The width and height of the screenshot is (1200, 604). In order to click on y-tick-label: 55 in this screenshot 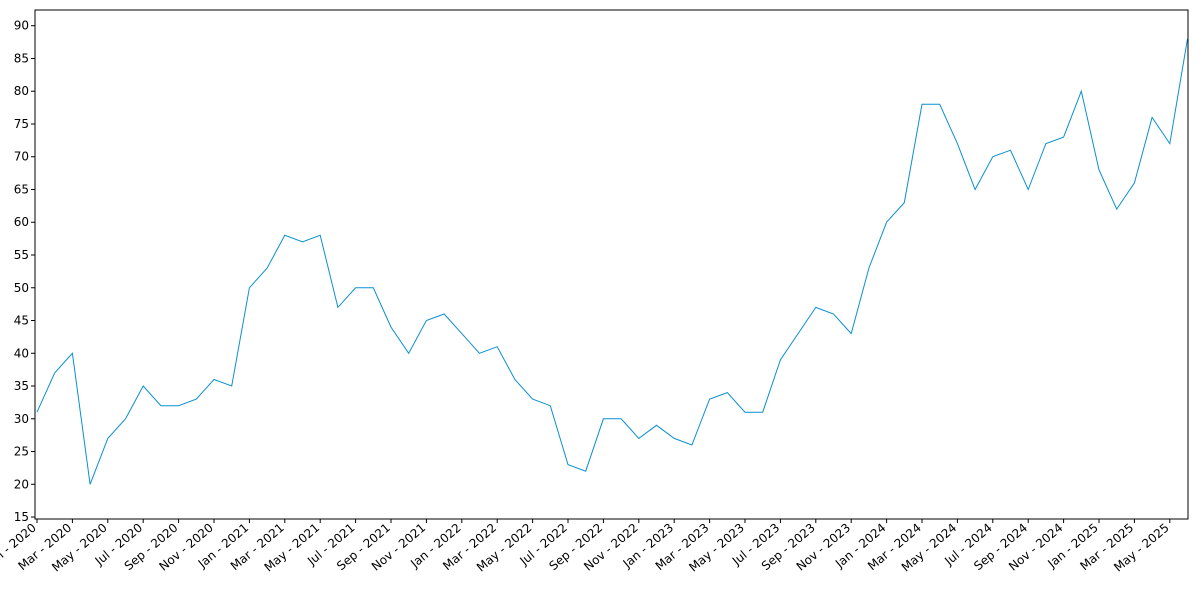, I will do `click(21, 255)`.